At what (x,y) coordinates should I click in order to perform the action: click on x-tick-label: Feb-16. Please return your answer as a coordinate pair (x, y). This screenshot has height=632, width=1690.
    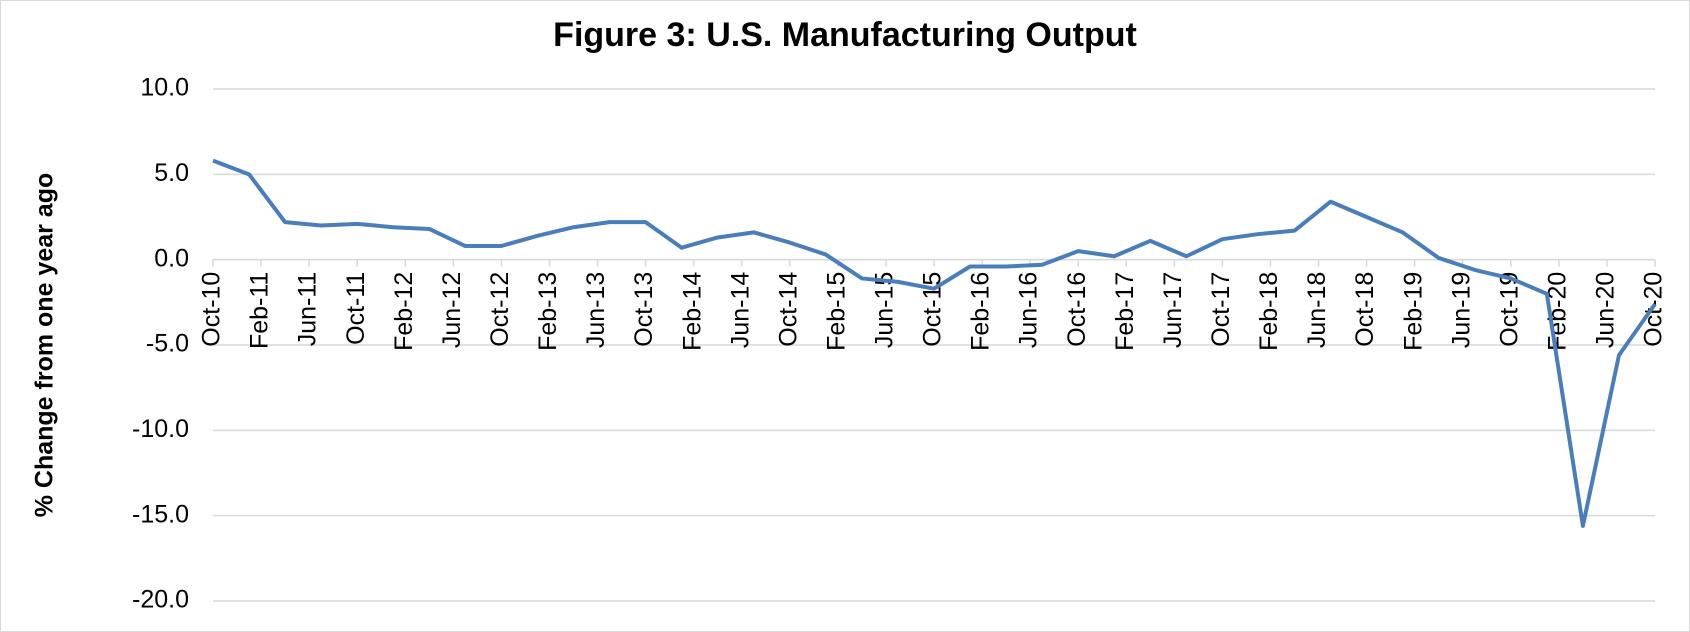
    Looking at the image, I should click on (981, 311).